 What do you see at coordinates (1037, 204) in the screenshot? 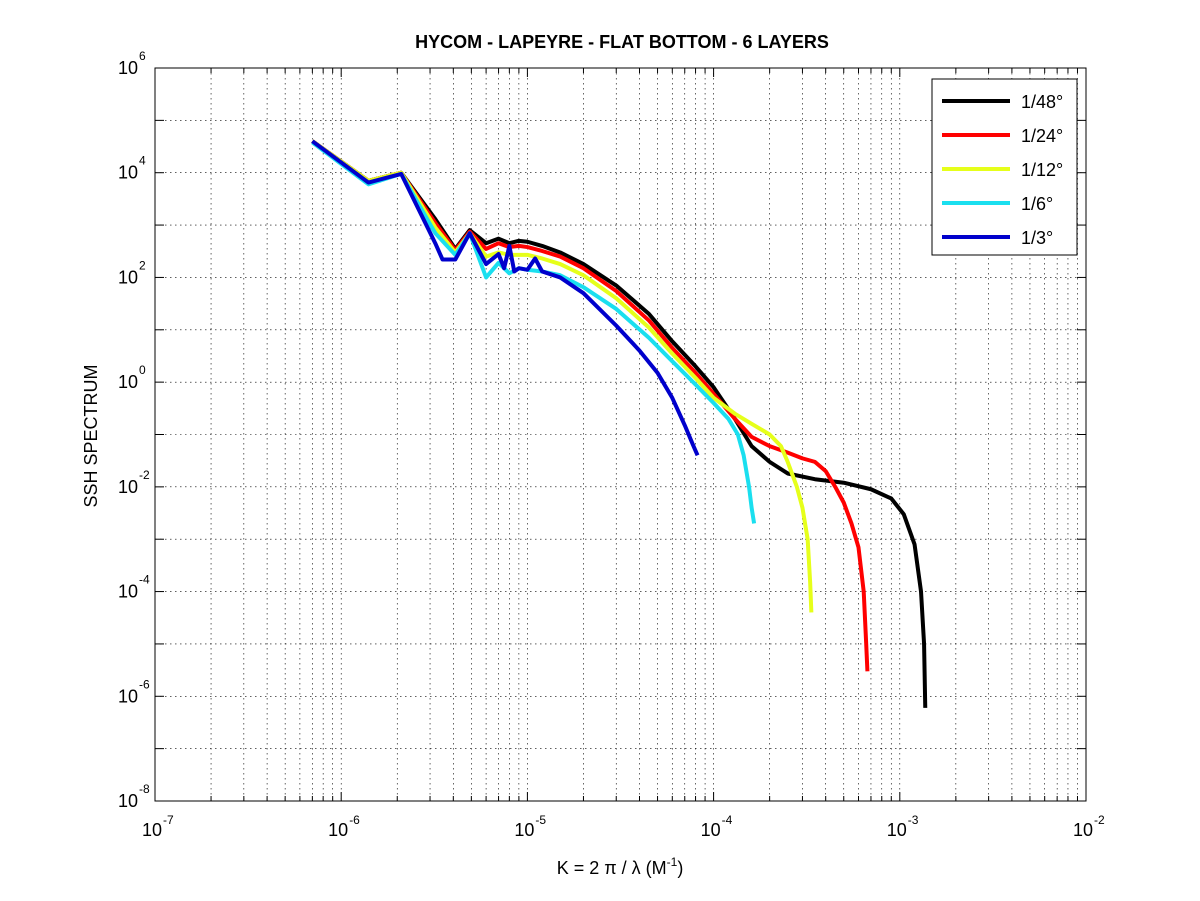
I see `legend-label: 1/6°` at bounding box center [1037, 204].